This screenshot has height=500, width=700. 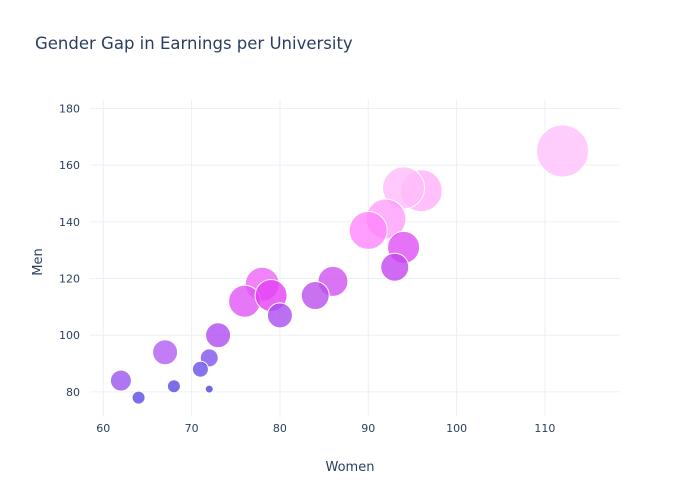 I want to click on y-axis-label: Men, so click(x=38, y=261).